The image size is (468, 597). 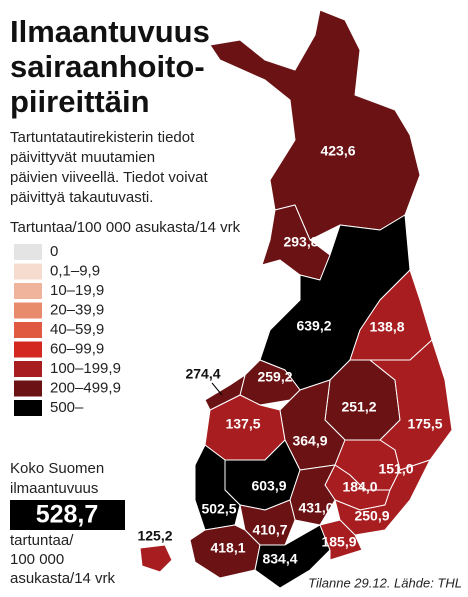 I want to click on total-unit: asukasta/14 vrk, so click(x=63, y=578).